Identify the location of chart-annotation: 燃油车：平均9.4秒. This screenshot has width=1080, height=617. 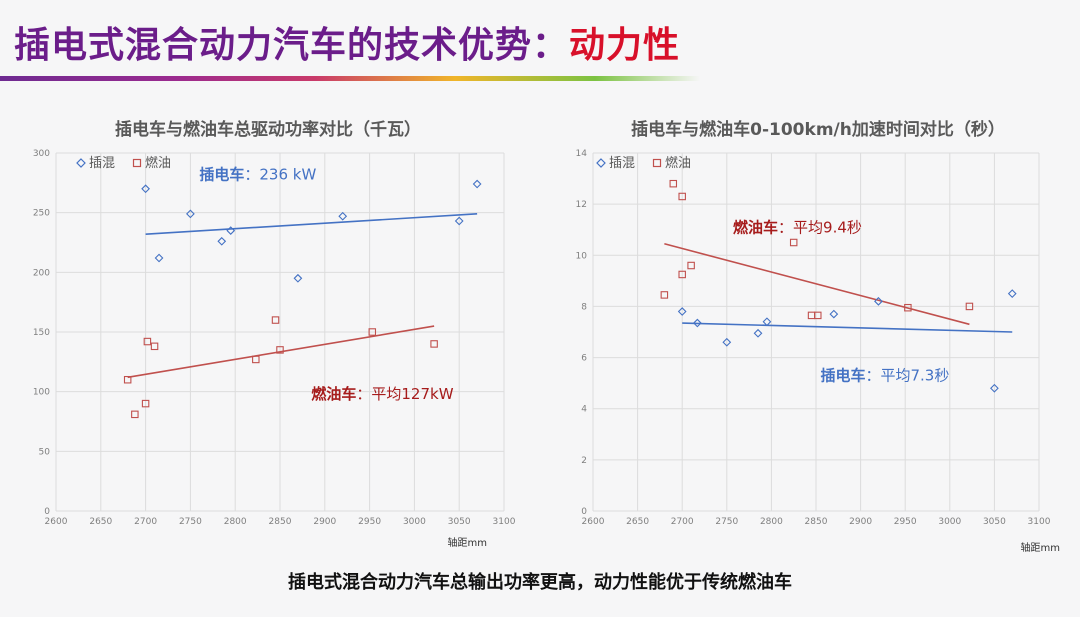
(797, 227).